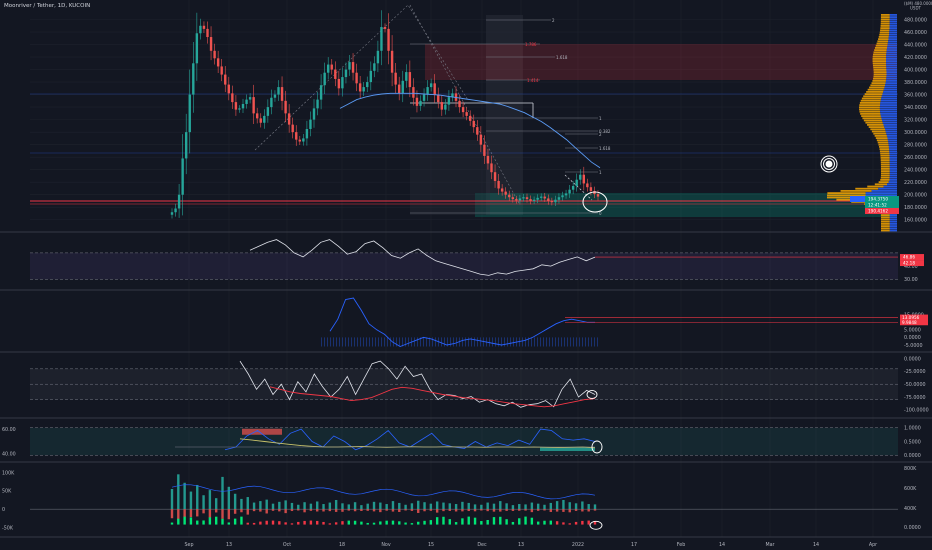 This screenshot has height=550, width=932. Describe the element at coordinates (464, 502) in the screenshot. I see `volume-panel` at that location.